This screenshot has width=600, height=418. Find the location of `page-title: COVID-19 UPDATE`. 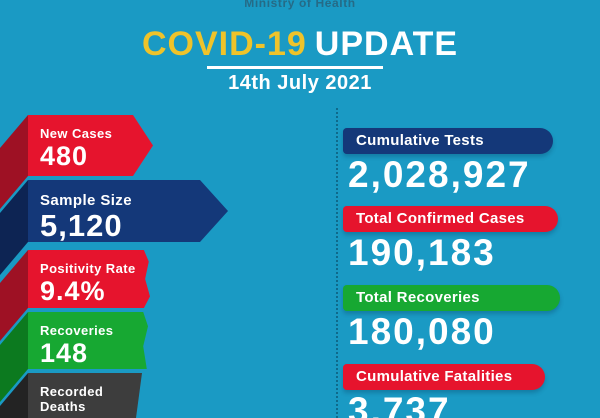

page-title: COVID-19 UPDATE is located at coordinates (300, 44).